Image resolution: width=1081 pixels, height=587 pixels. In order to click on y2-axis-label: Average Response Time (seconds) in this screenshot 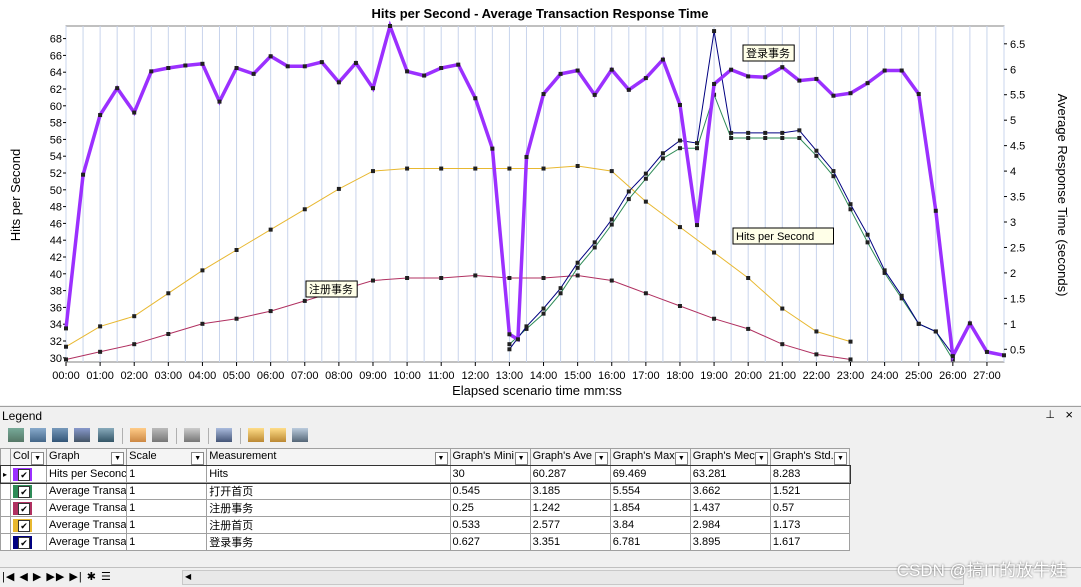, I will do `click(1062, 195)`.